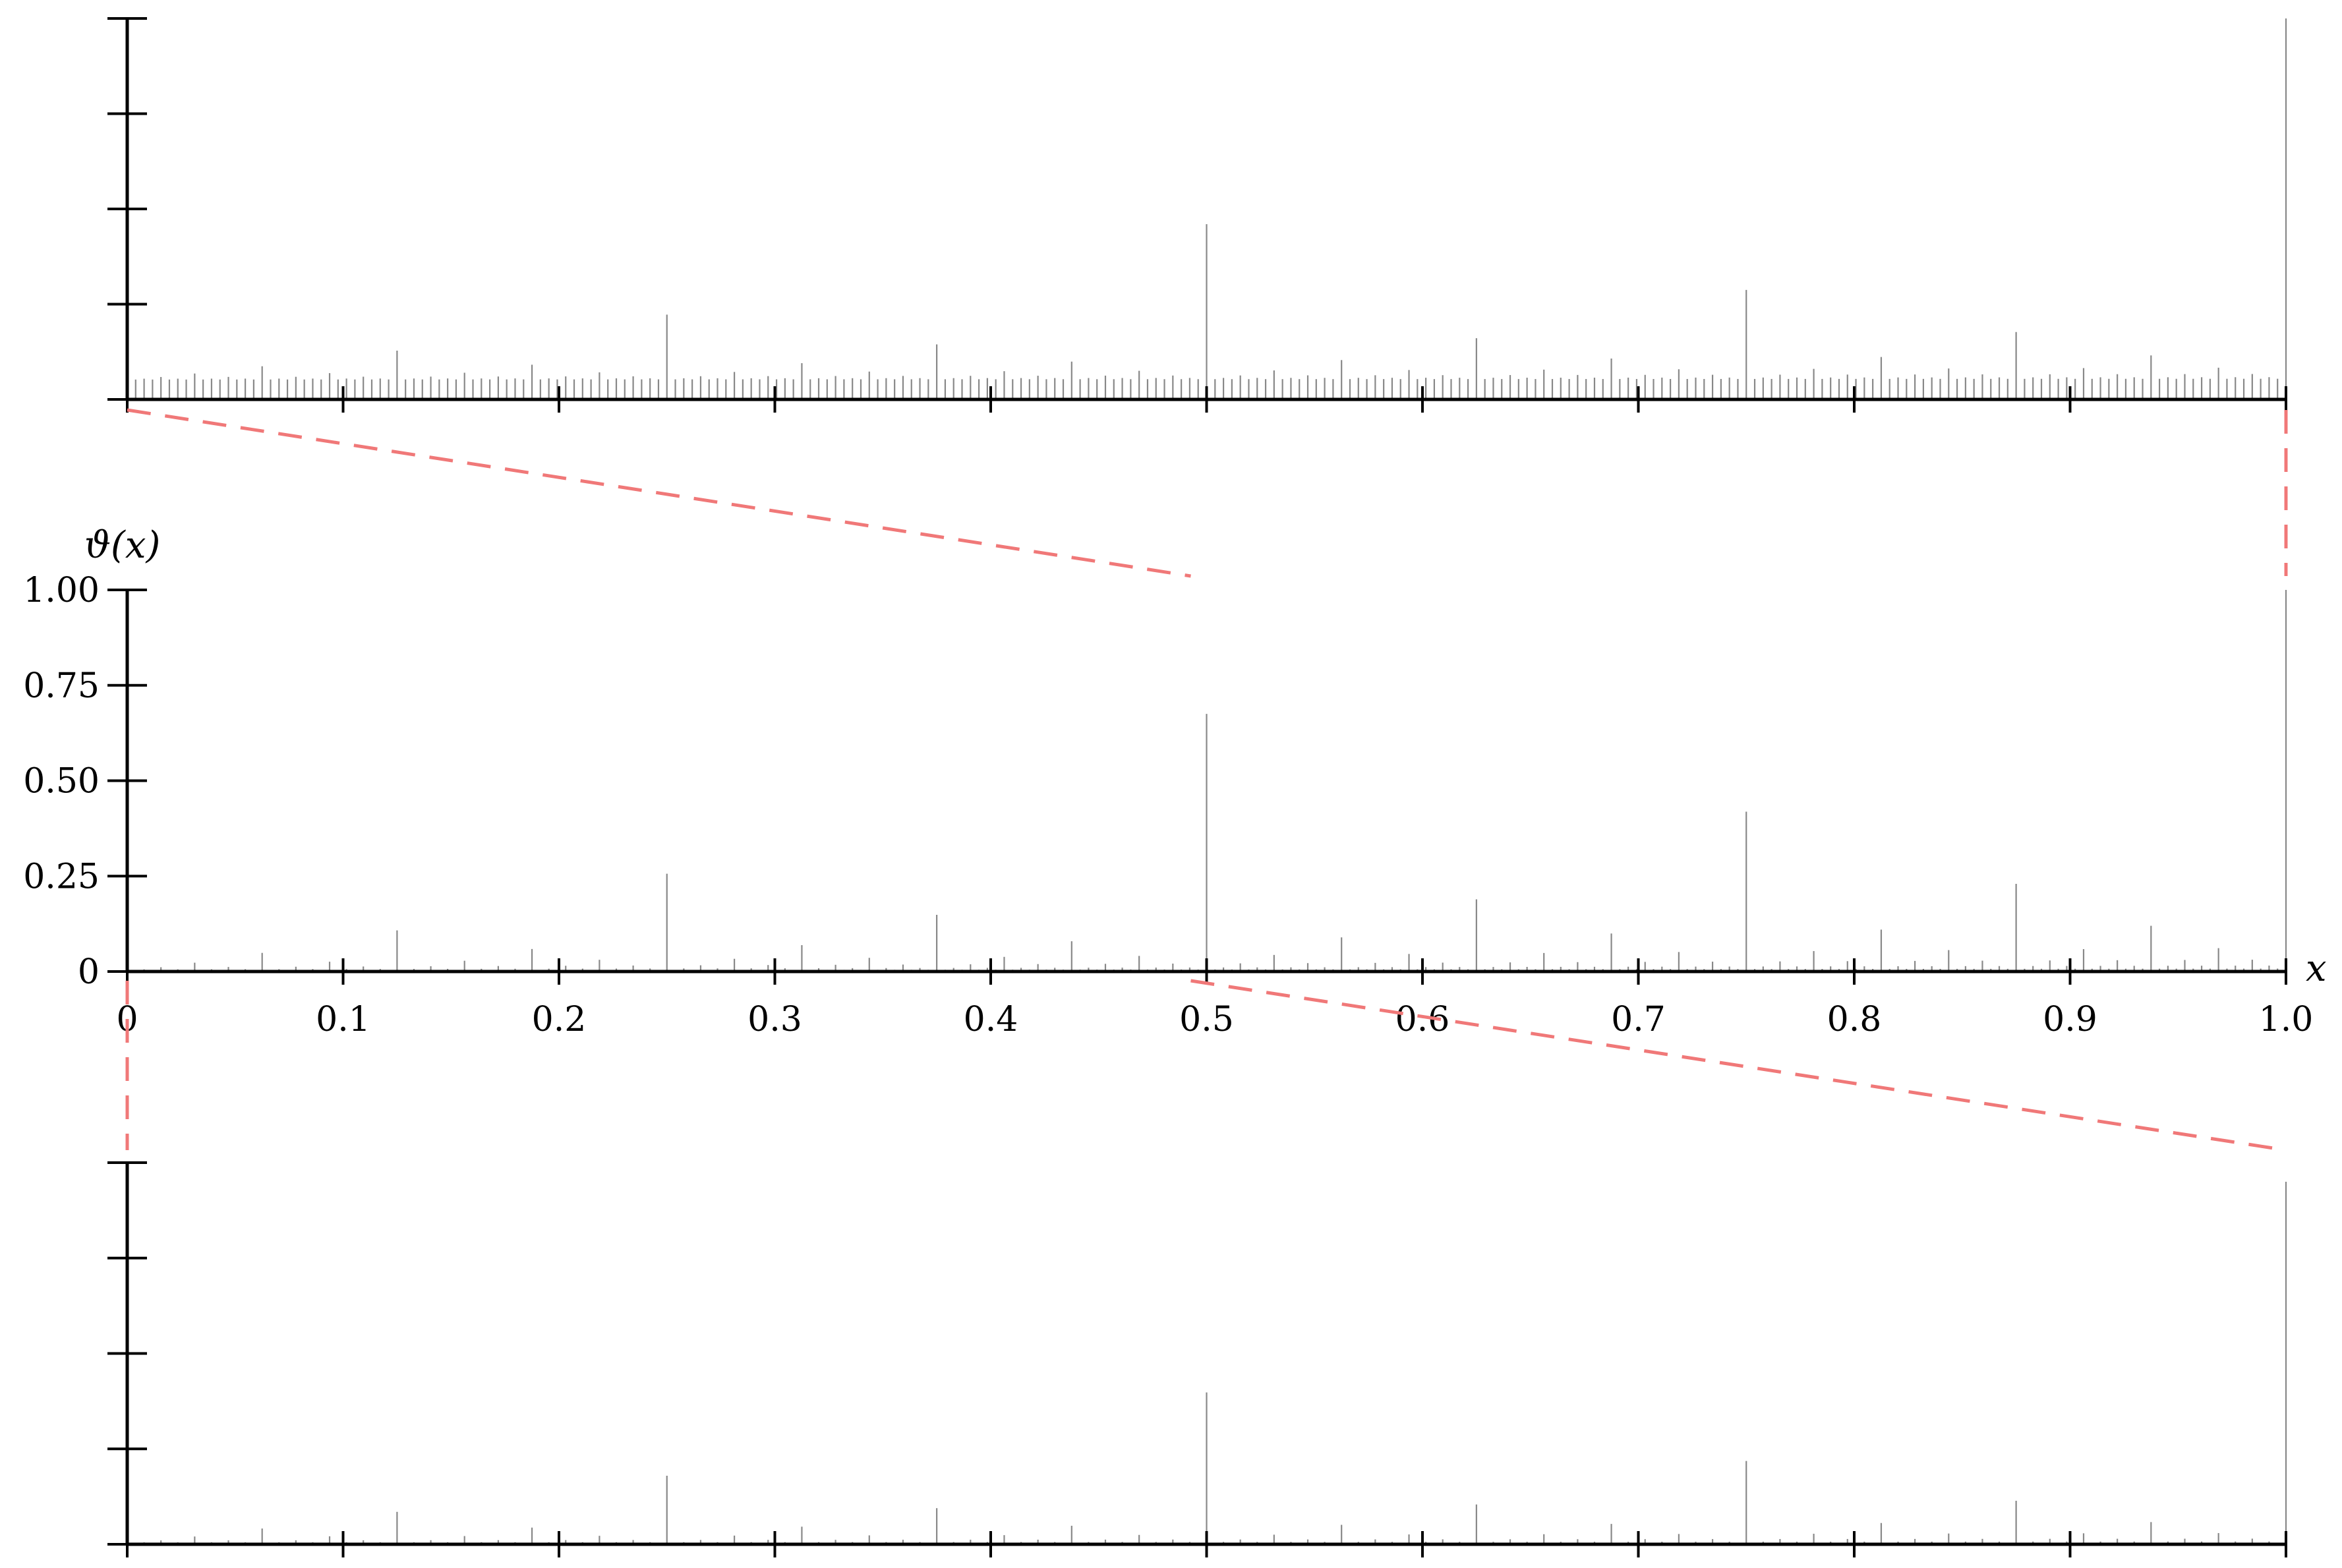 This screenshot has height=1568, width=2342. What do you see at coordinates (1854, 1019) in the screenshot?
I see `x-tick-label: 0.8` at bounding box center [1854, 1019].